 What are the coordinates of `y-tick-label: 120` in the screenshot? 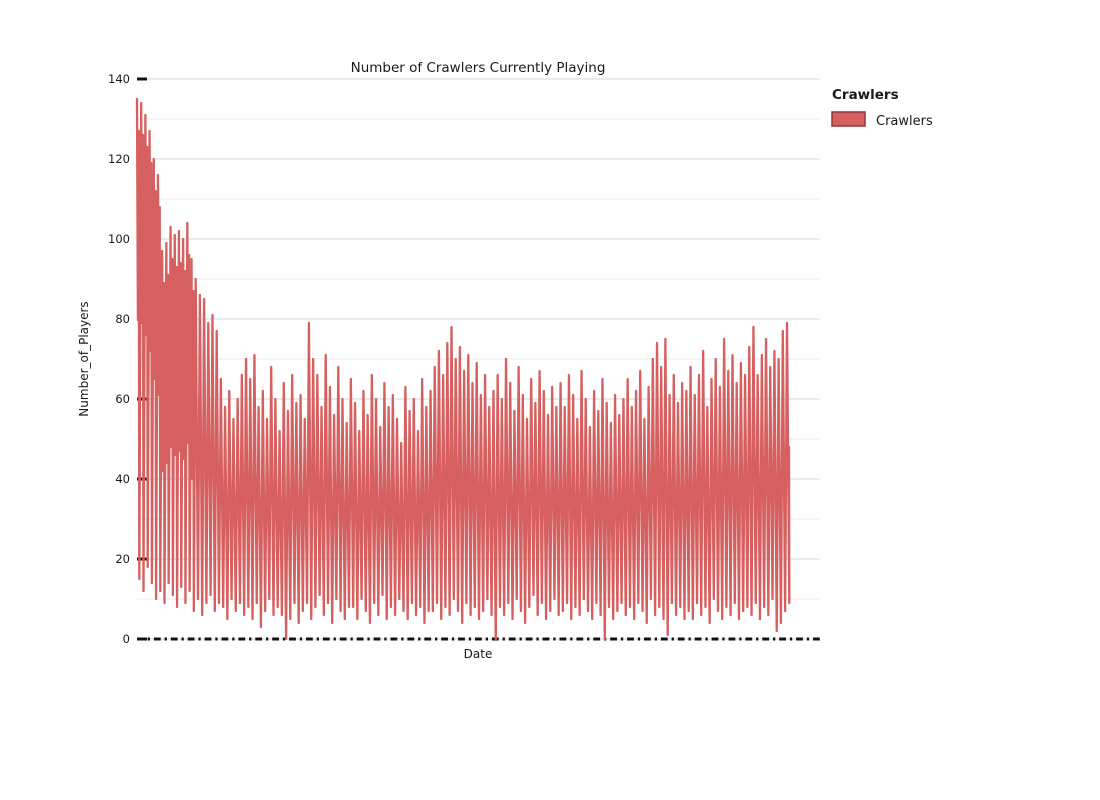 It's located at (119, 159).